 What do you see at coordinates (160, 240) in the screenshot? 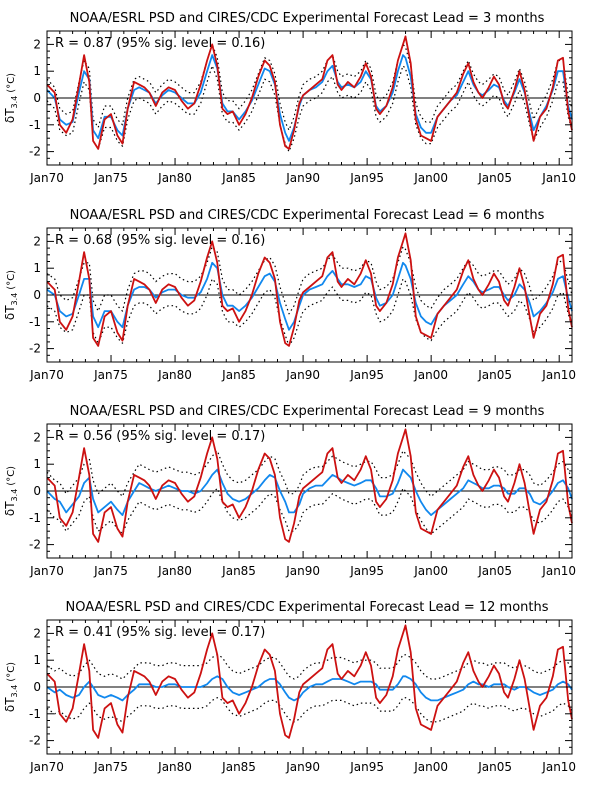
I see `correlation-annotation: R = 0.68 (95% sig. level = 0.16)` at bounding box center [160, 240].